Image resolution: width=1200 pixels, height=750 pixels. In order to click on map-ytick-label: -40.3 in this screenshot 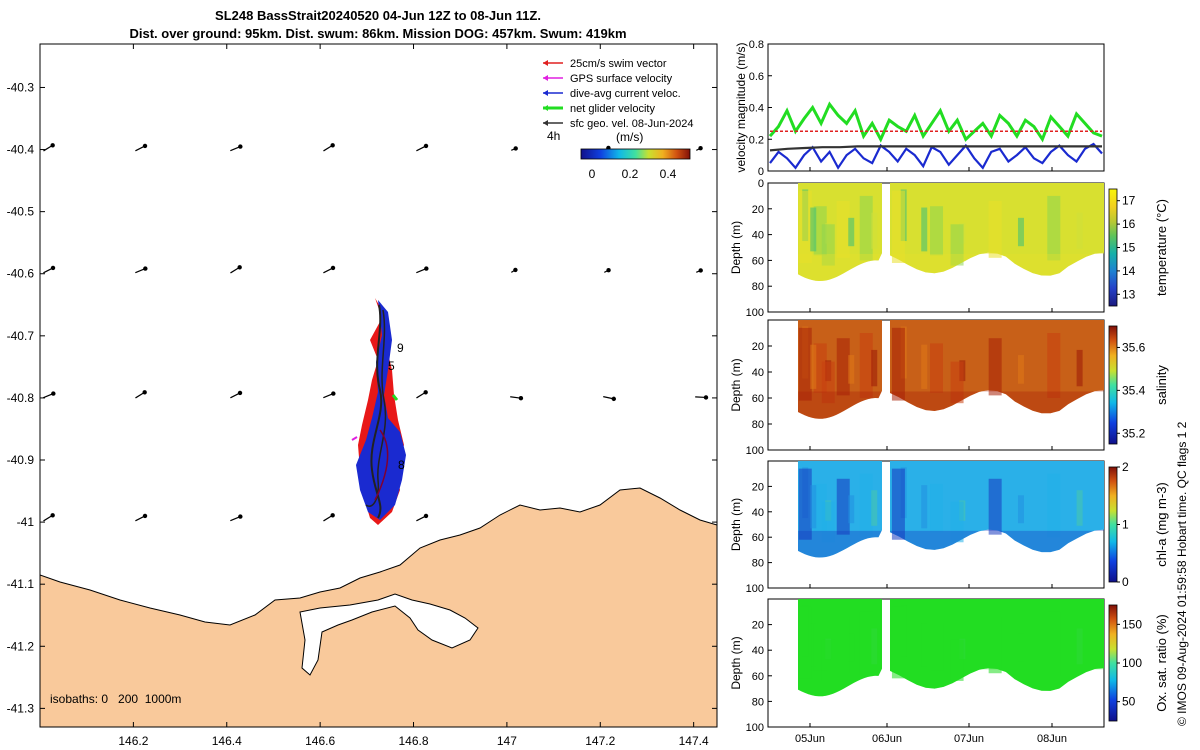, I will do `click(21, 87)`.